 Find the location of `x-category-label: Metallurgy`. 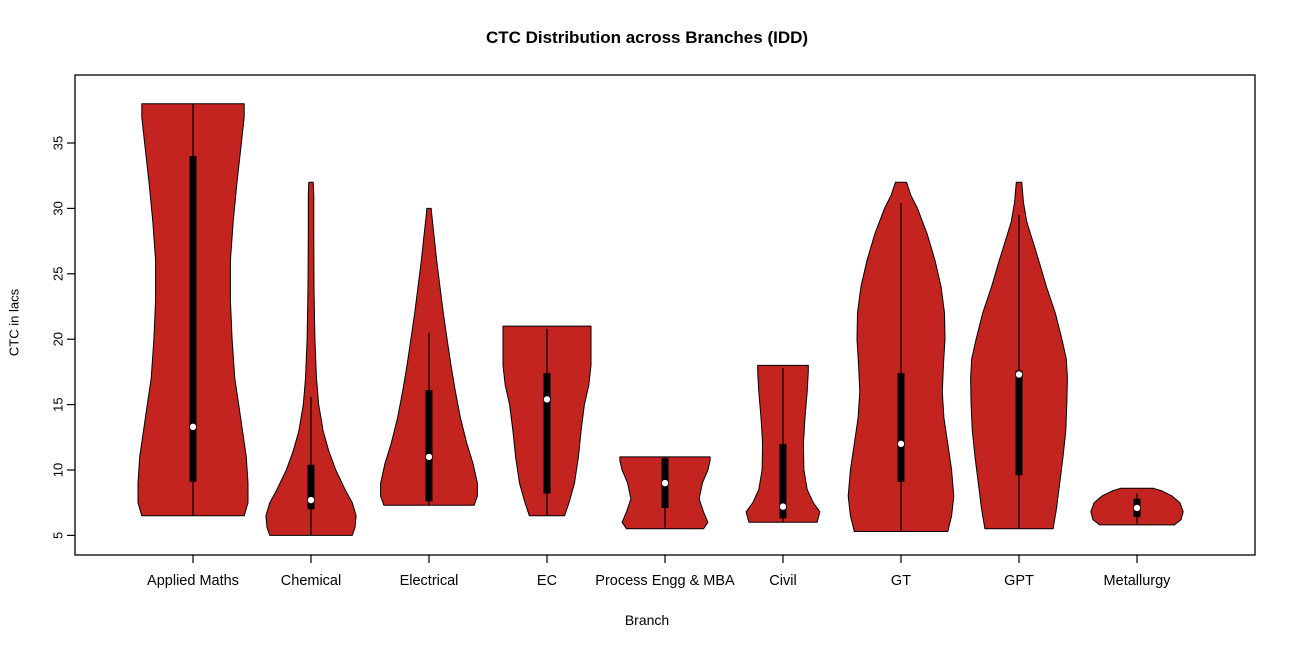

x-category-label: Metallurgy is located at coordinates (1138, 581).